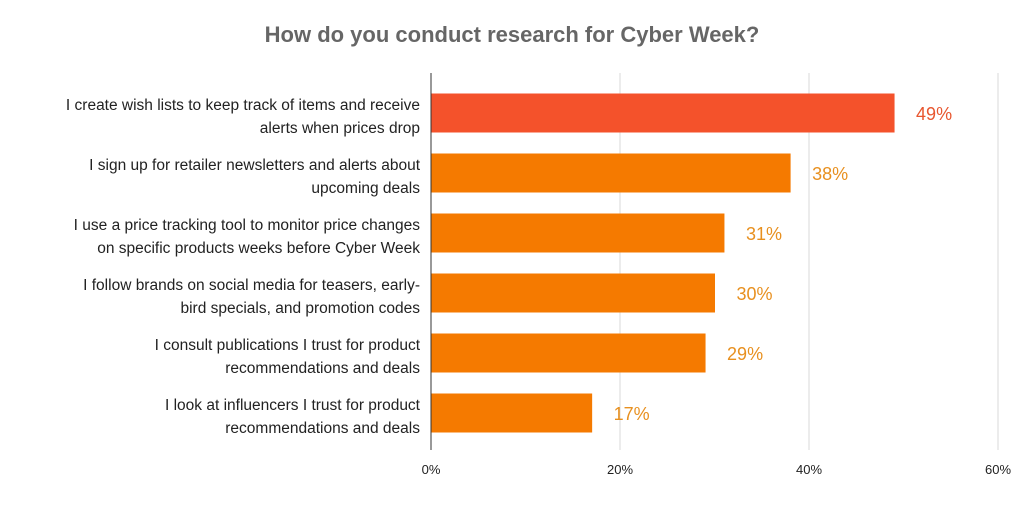  What do you see at coordinates (998, 469) in the screenshot?
I see `x-tick-label: 60%` at bounding box center [998, 469].